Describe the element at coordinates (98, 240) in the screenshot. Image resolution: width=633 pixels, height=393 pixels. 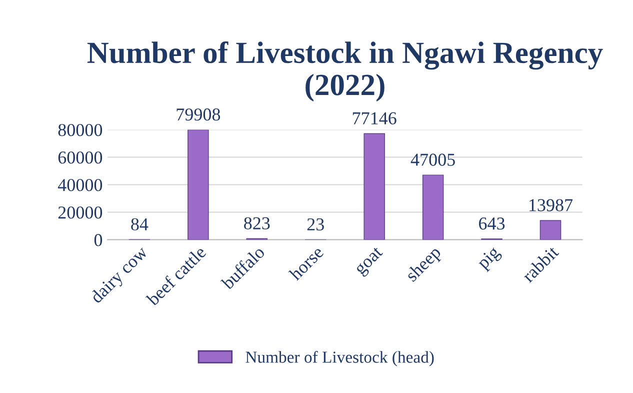
I see `y-tick-label: 0` at that location.